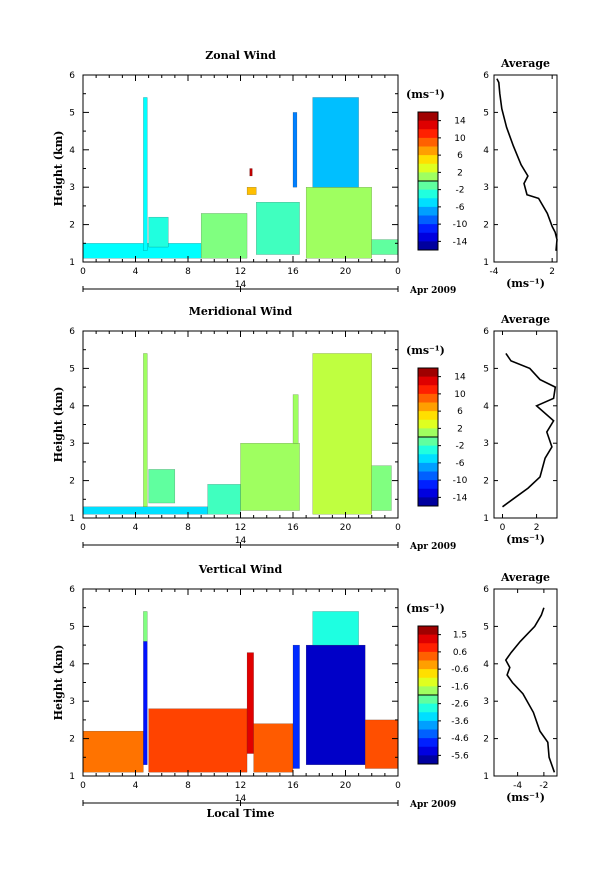  I want to click on colorbar-tick-label: -4.6, so click(460, 739).